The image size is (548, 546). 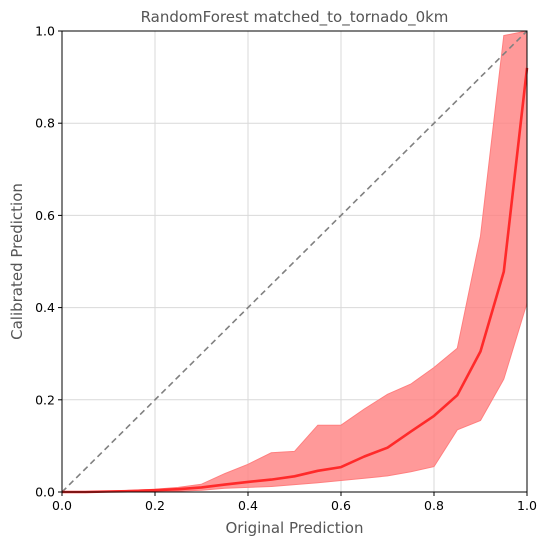 I want to click on chart-title: RandomForest matched_to_tornado_0km, so click(x=295, y=17).